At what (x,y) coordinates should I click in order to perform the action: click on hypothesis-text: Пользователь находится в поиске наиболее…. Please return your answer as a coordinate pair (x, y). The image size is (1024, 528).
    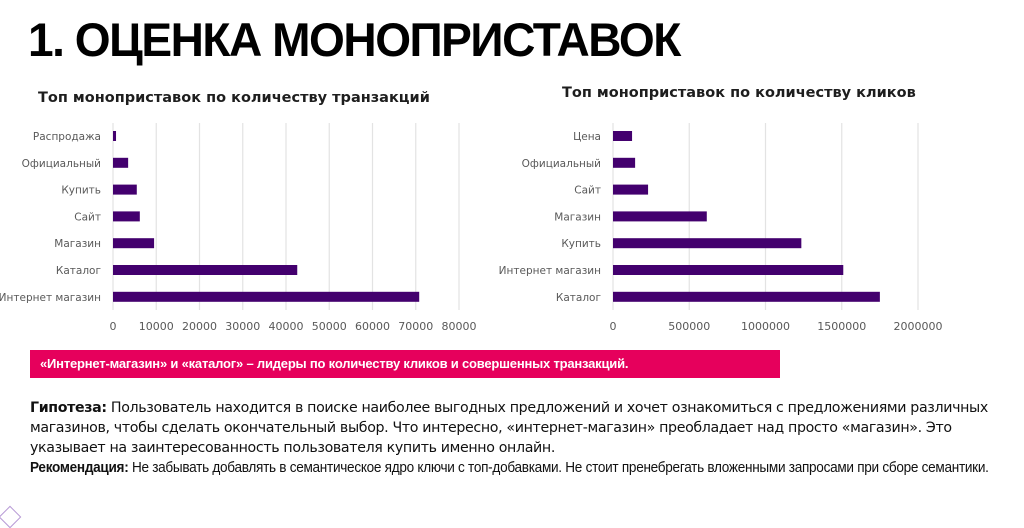
    Looking at the image, I should click on (509, 428).